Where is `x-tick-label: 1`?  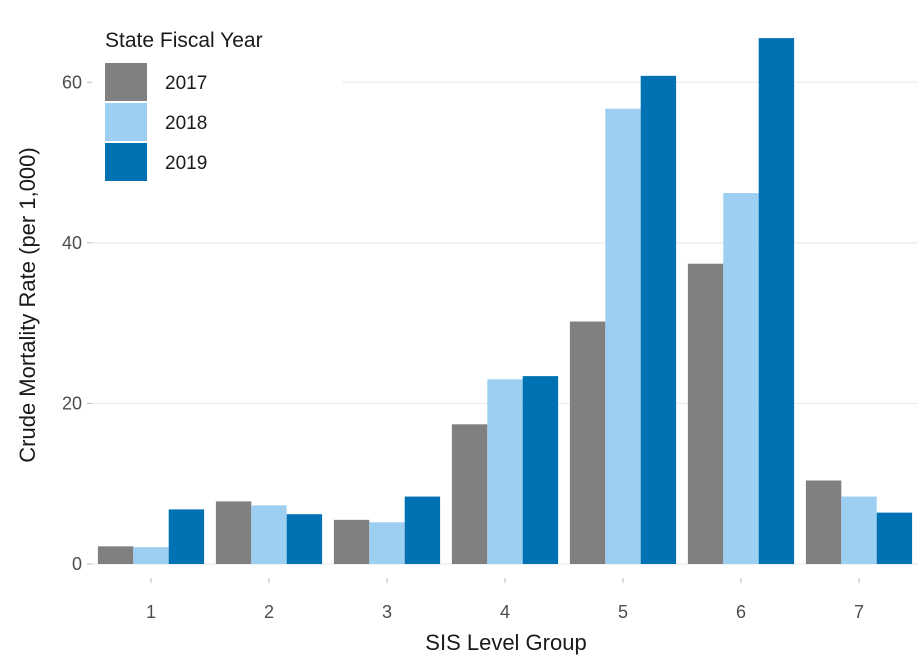 x-tick-label: 1 is located at coordinates (151, 612).